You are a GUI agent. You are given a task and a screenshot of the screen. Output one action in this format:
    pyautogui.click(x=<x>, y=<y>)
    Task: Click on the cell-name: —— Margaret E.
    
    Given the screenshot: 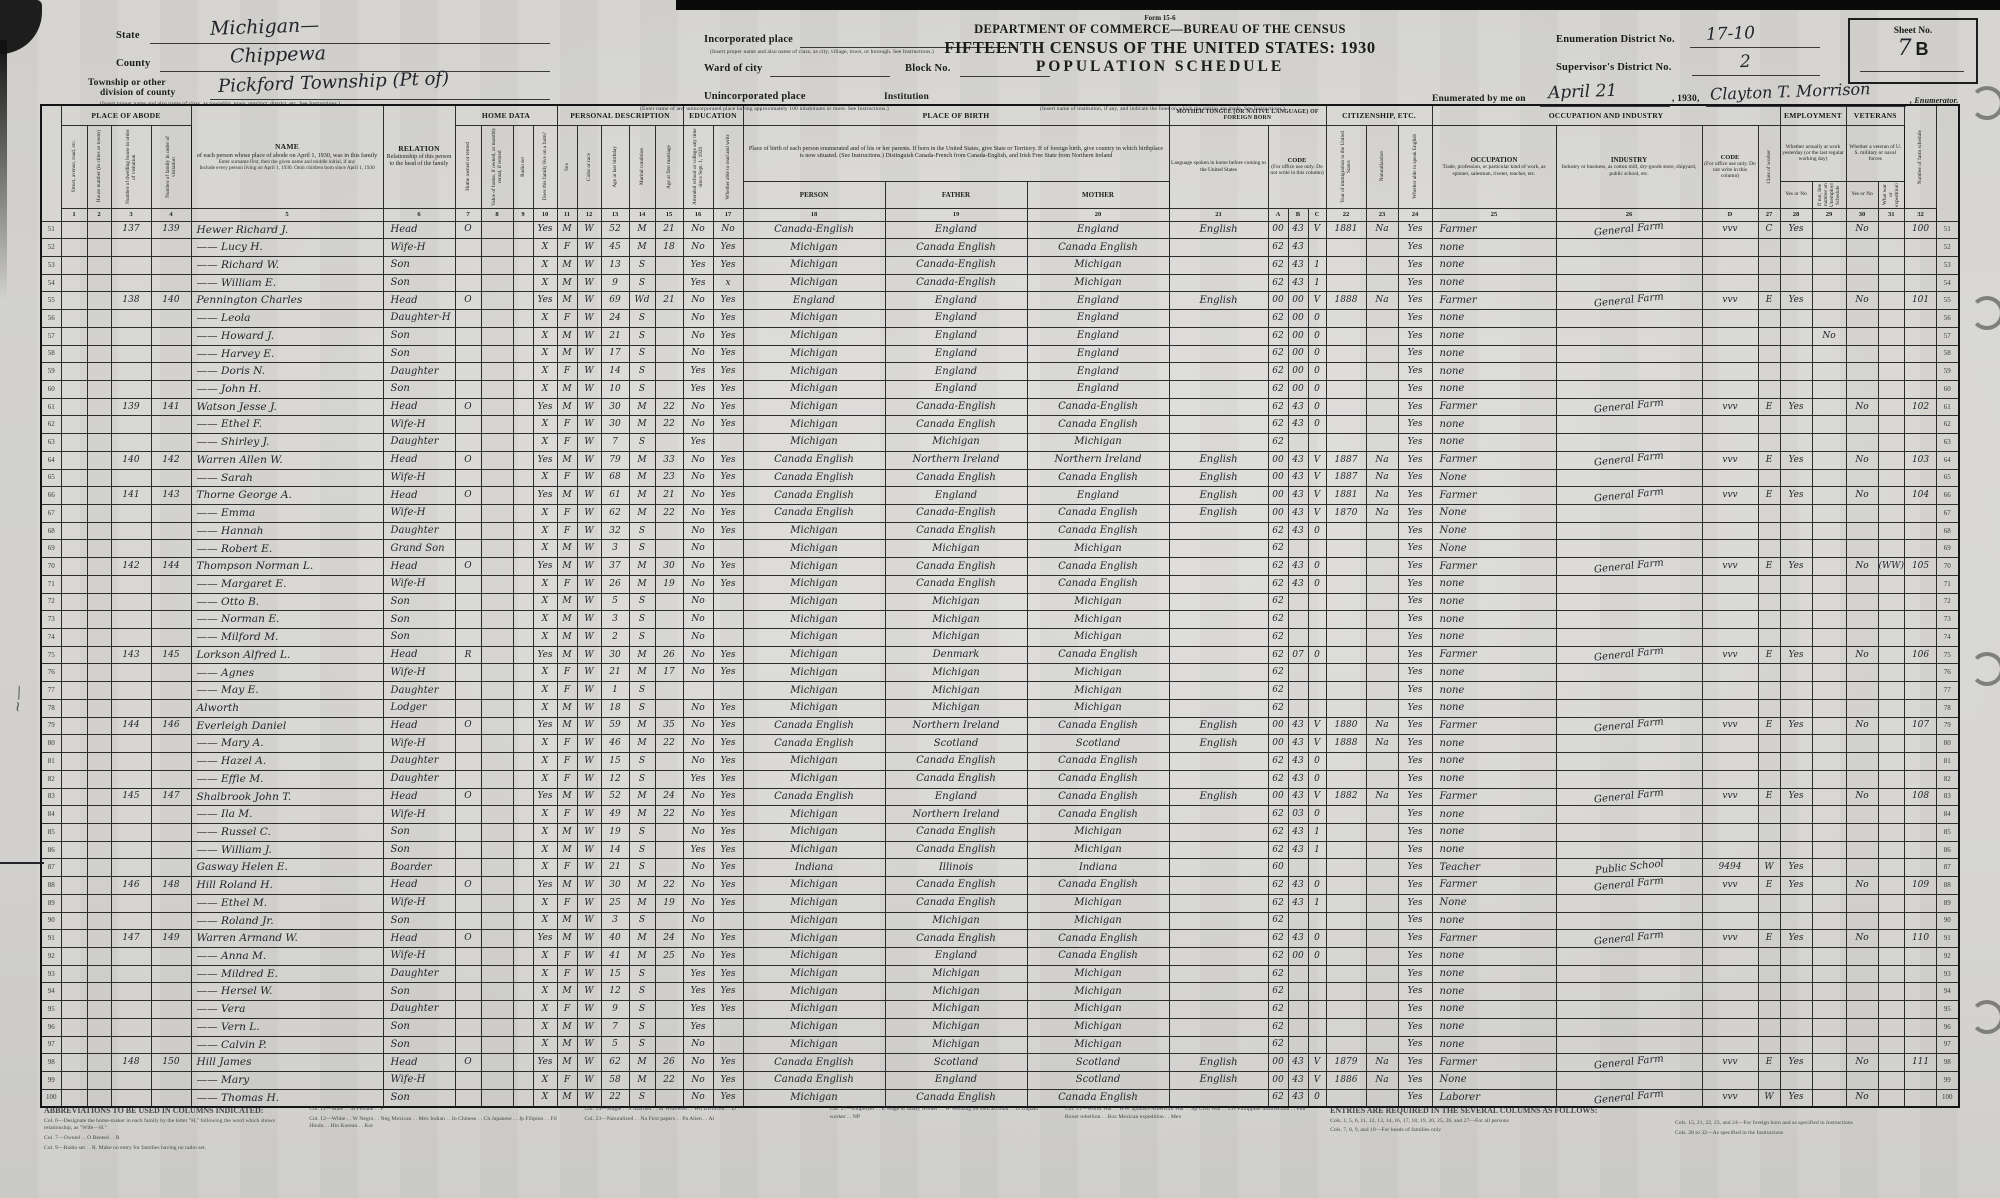 What is the action you would take?
    pyautogui.click(x=287, y=584)
    